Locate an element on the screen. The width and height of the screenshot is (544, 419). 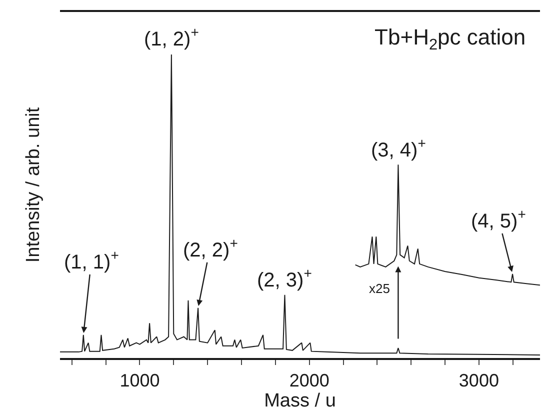
annotation: (3, 4)$^{+}$ is located at coordinates (398, 148).